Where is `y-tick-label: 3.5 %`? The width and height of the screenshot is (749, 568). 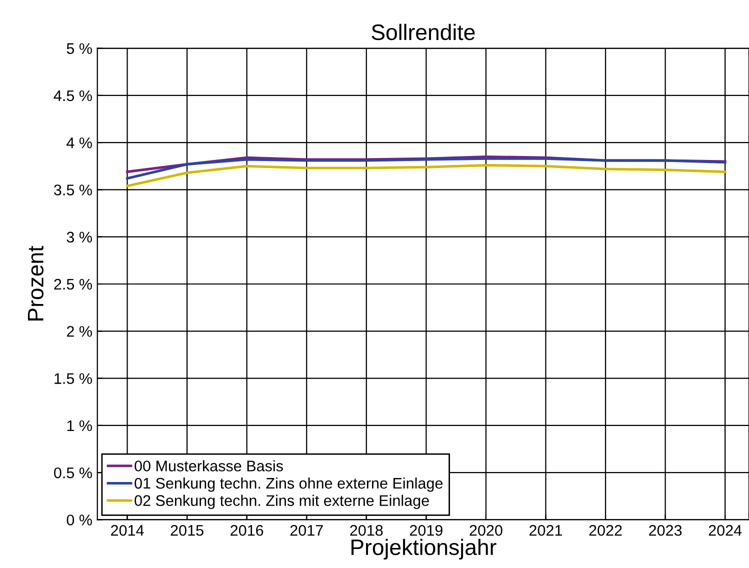
y-tick-label: 3.5 % is located at coordinates (73, 190).